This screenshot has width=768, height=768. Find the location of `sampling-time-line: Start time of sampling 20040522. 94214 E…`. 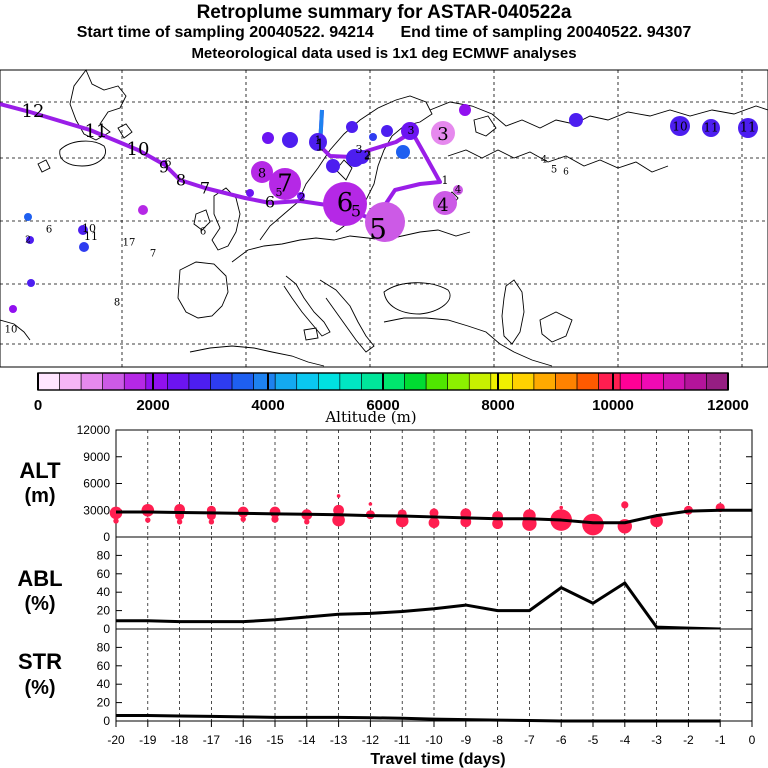

sampling-time-line: Start time of sampling 20040522. 94214 E… is located at coordinates (384, 32).